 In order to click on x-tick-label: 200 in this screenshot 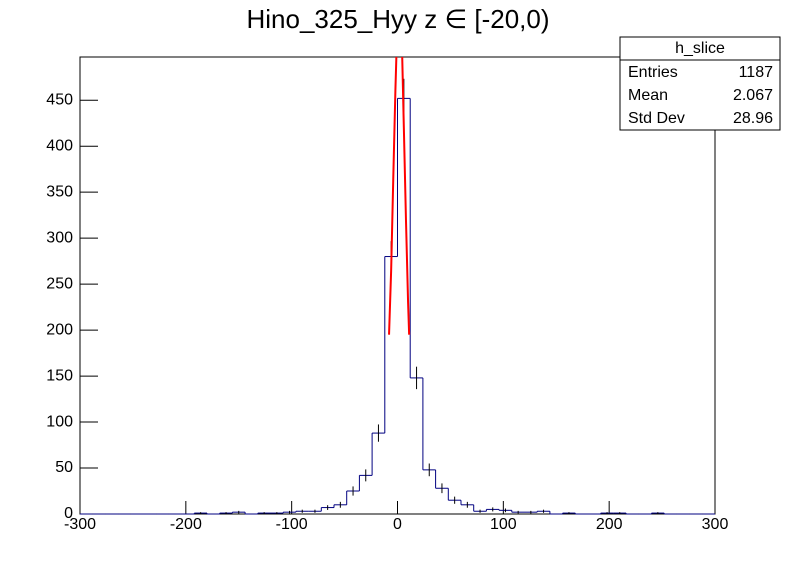, I will do `click(609, 524)`.